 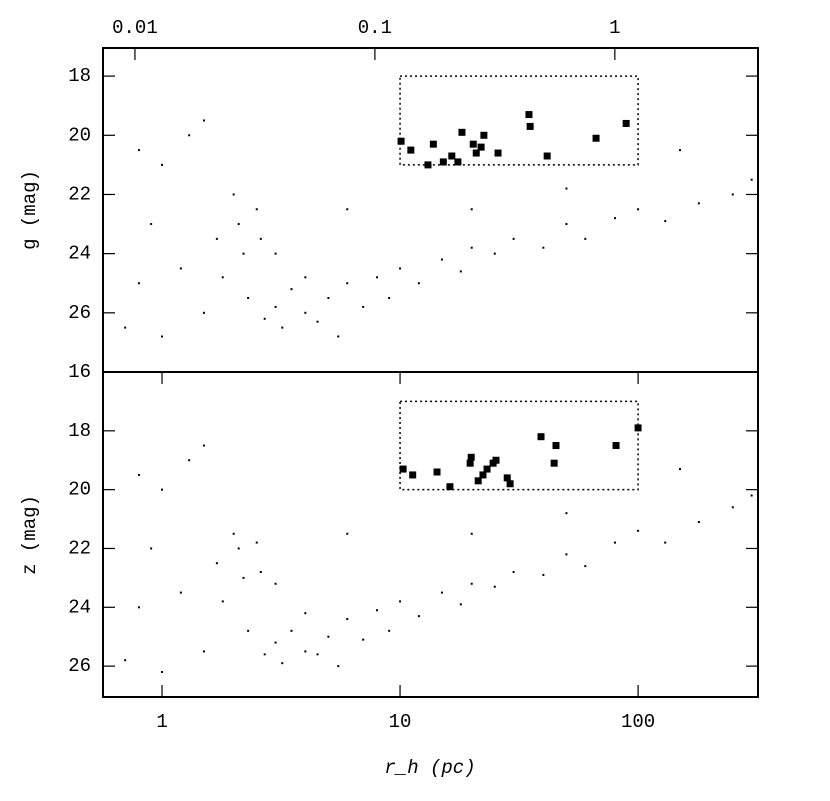 I want to click on x-tick-label: 100, so click(x=638, y=722).